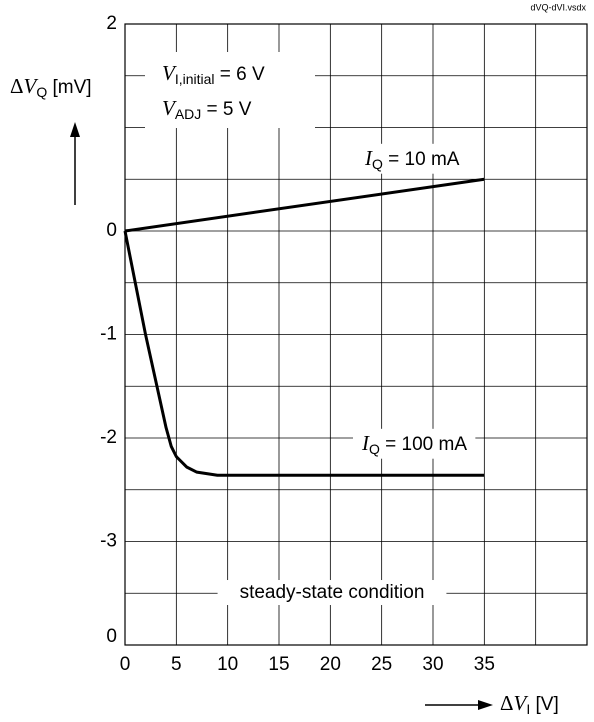 This screenshot has height=722, width=594. I want to click on label-text: = 100 mA, so click(423, 444).